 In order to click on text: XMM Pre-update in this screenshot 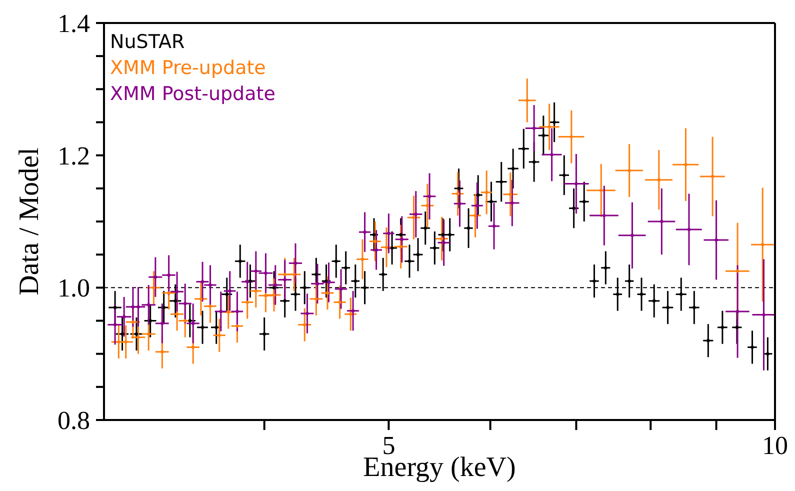, I will do `click(188, 68)`.